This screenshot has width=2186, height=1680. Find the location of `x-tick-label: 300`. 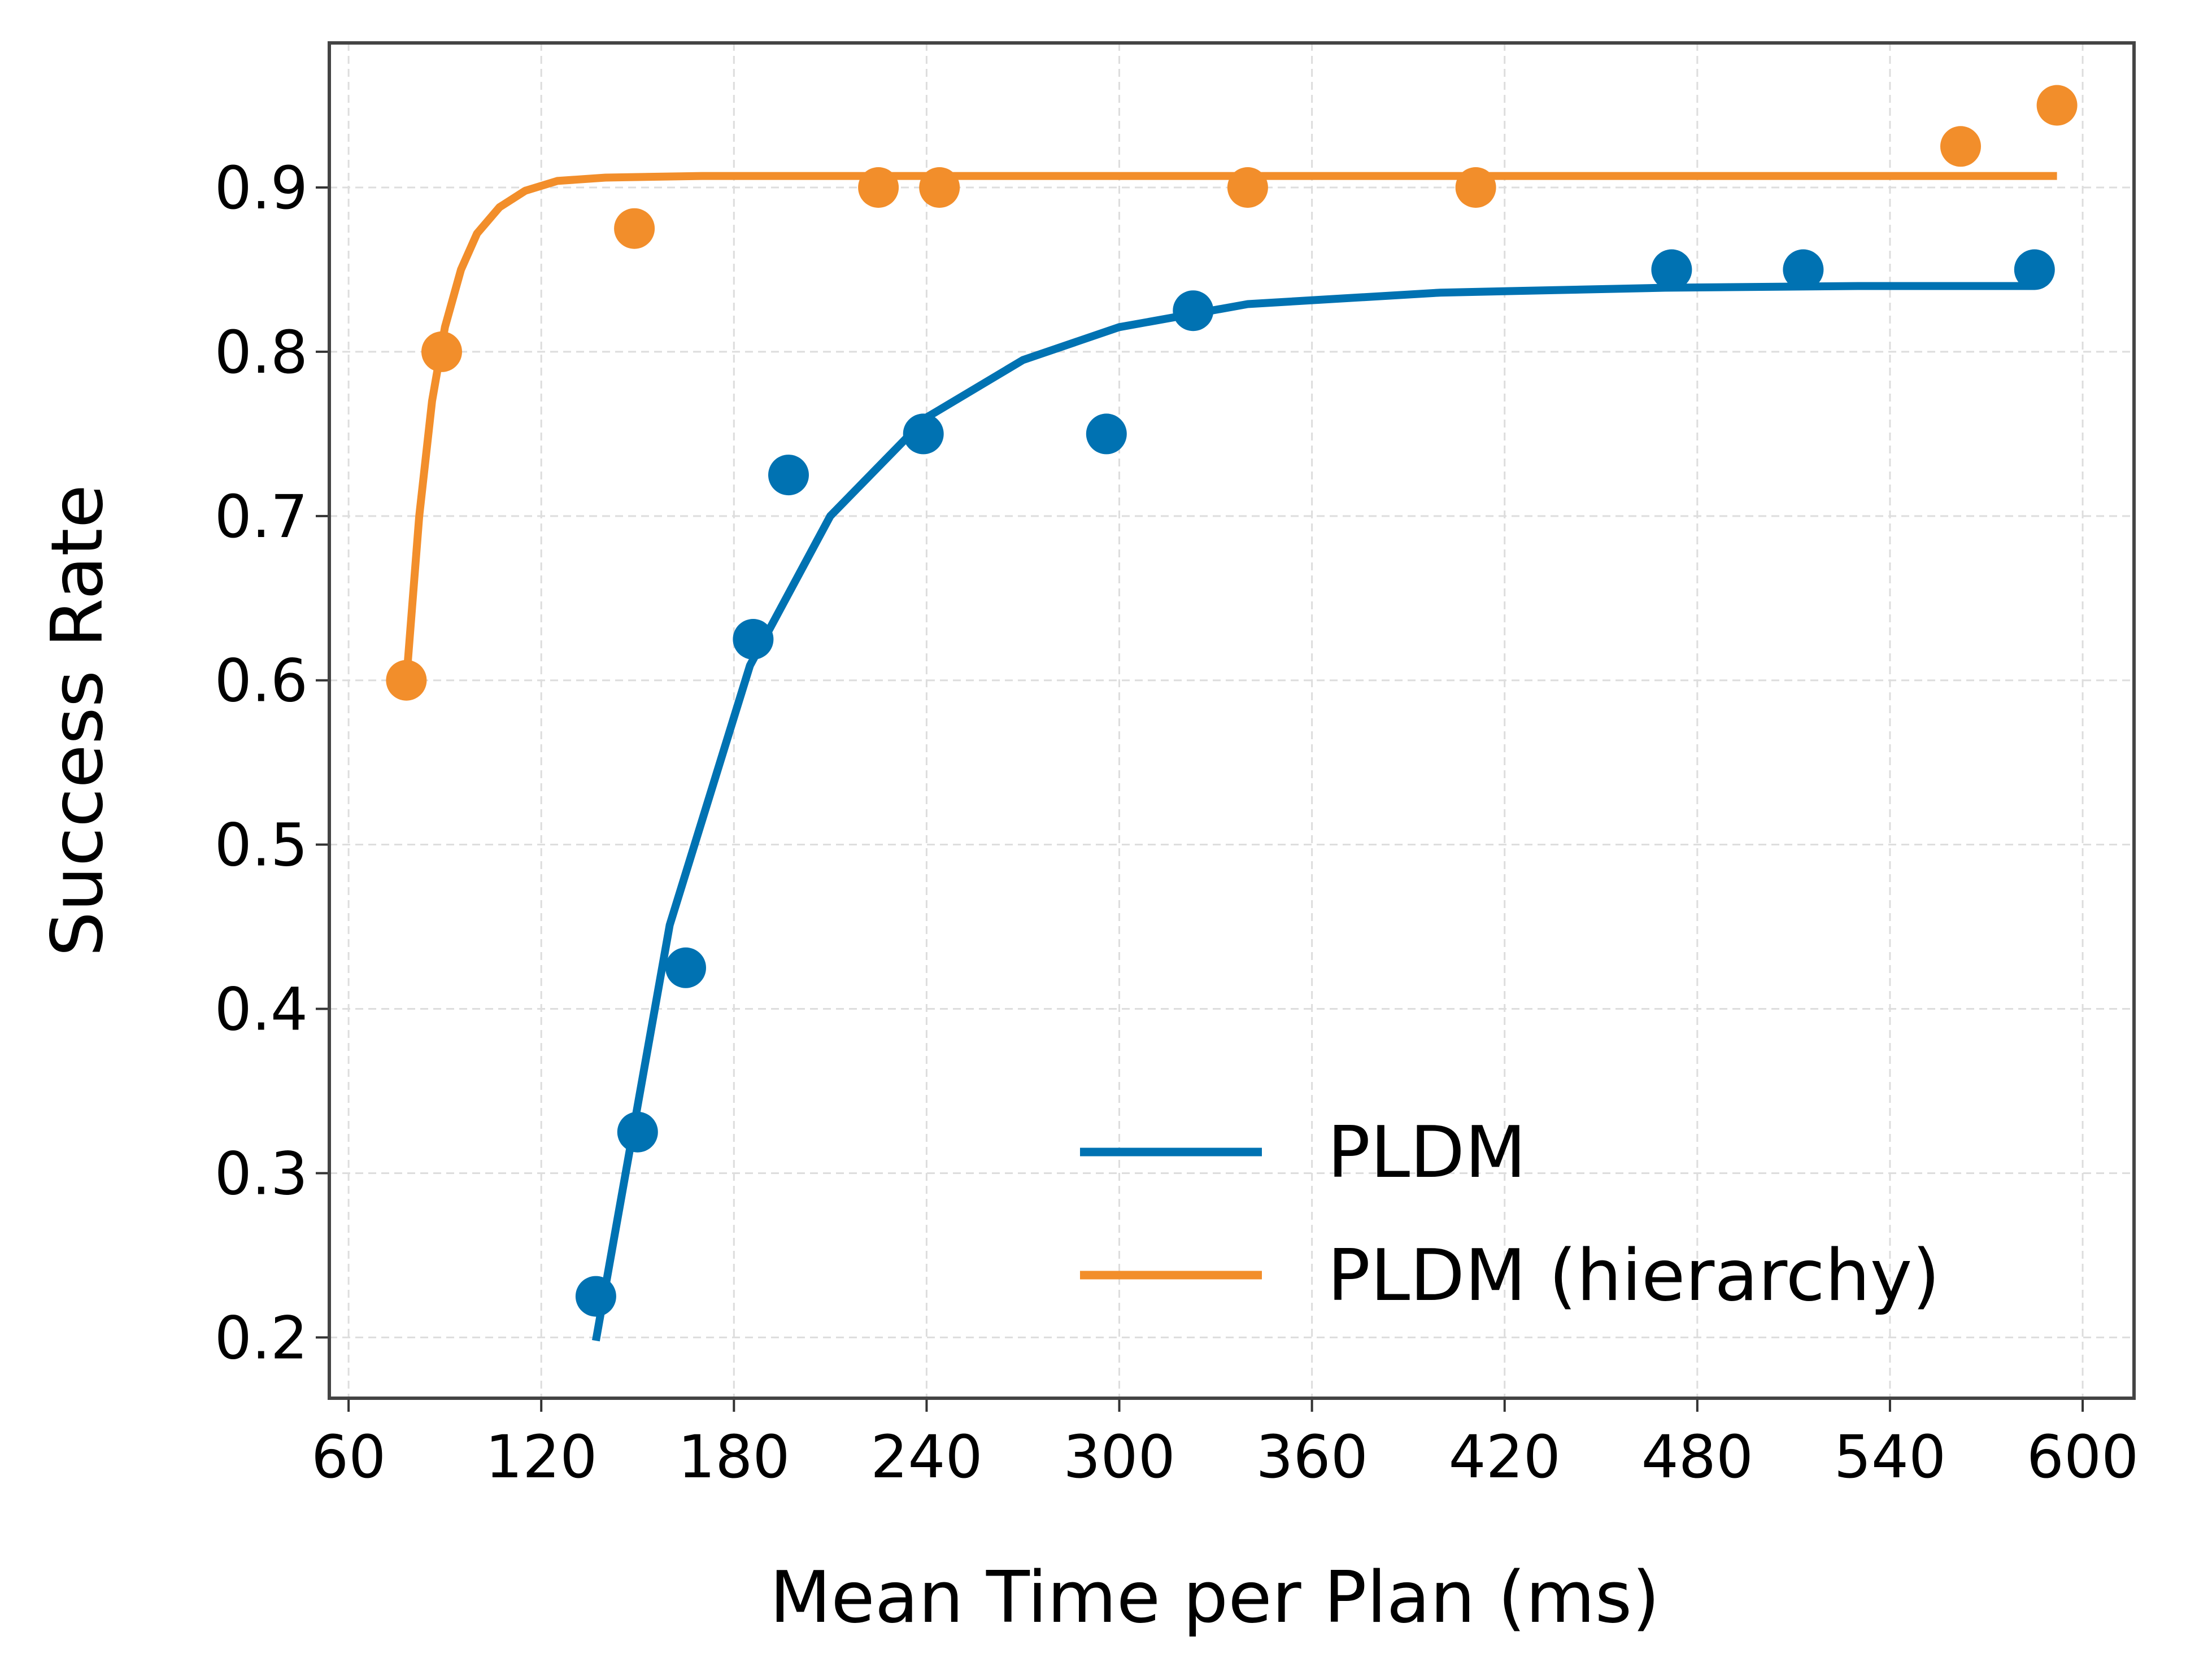

x-tick-label: 300 is located at coordinates (1119, 1456).